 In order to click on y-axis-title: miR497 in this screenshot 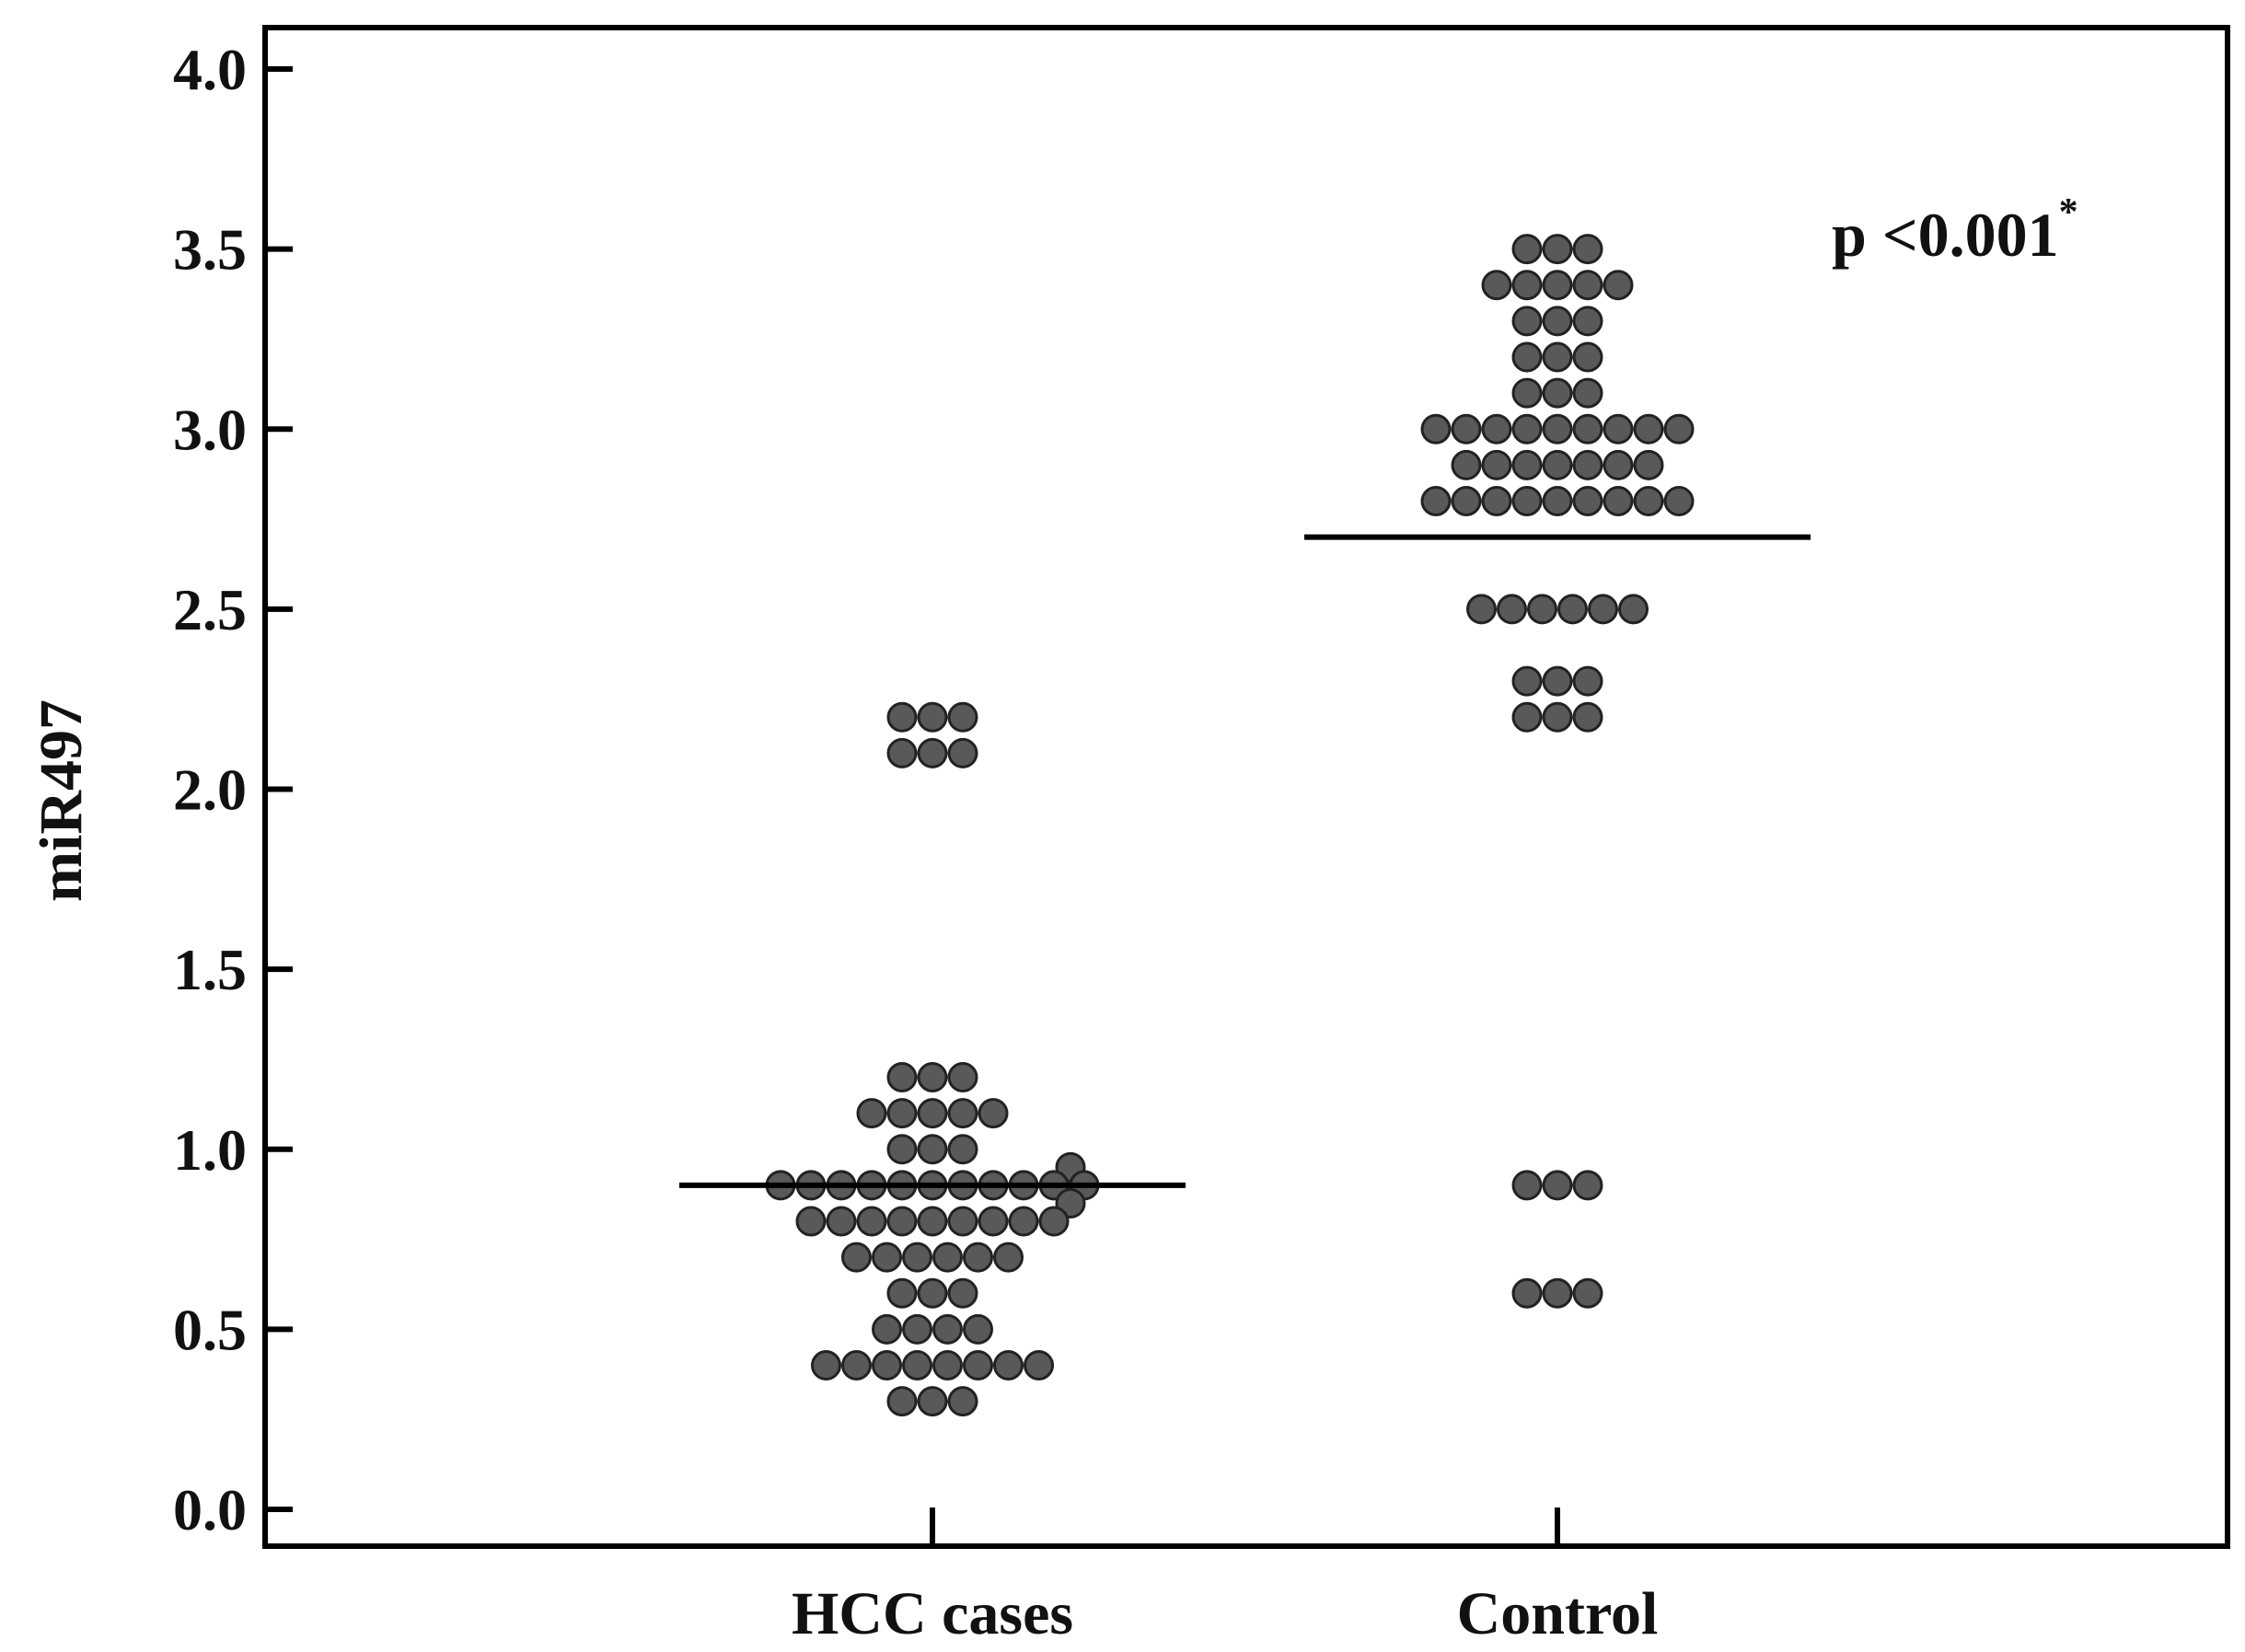, I will do `click(61, 800)`.